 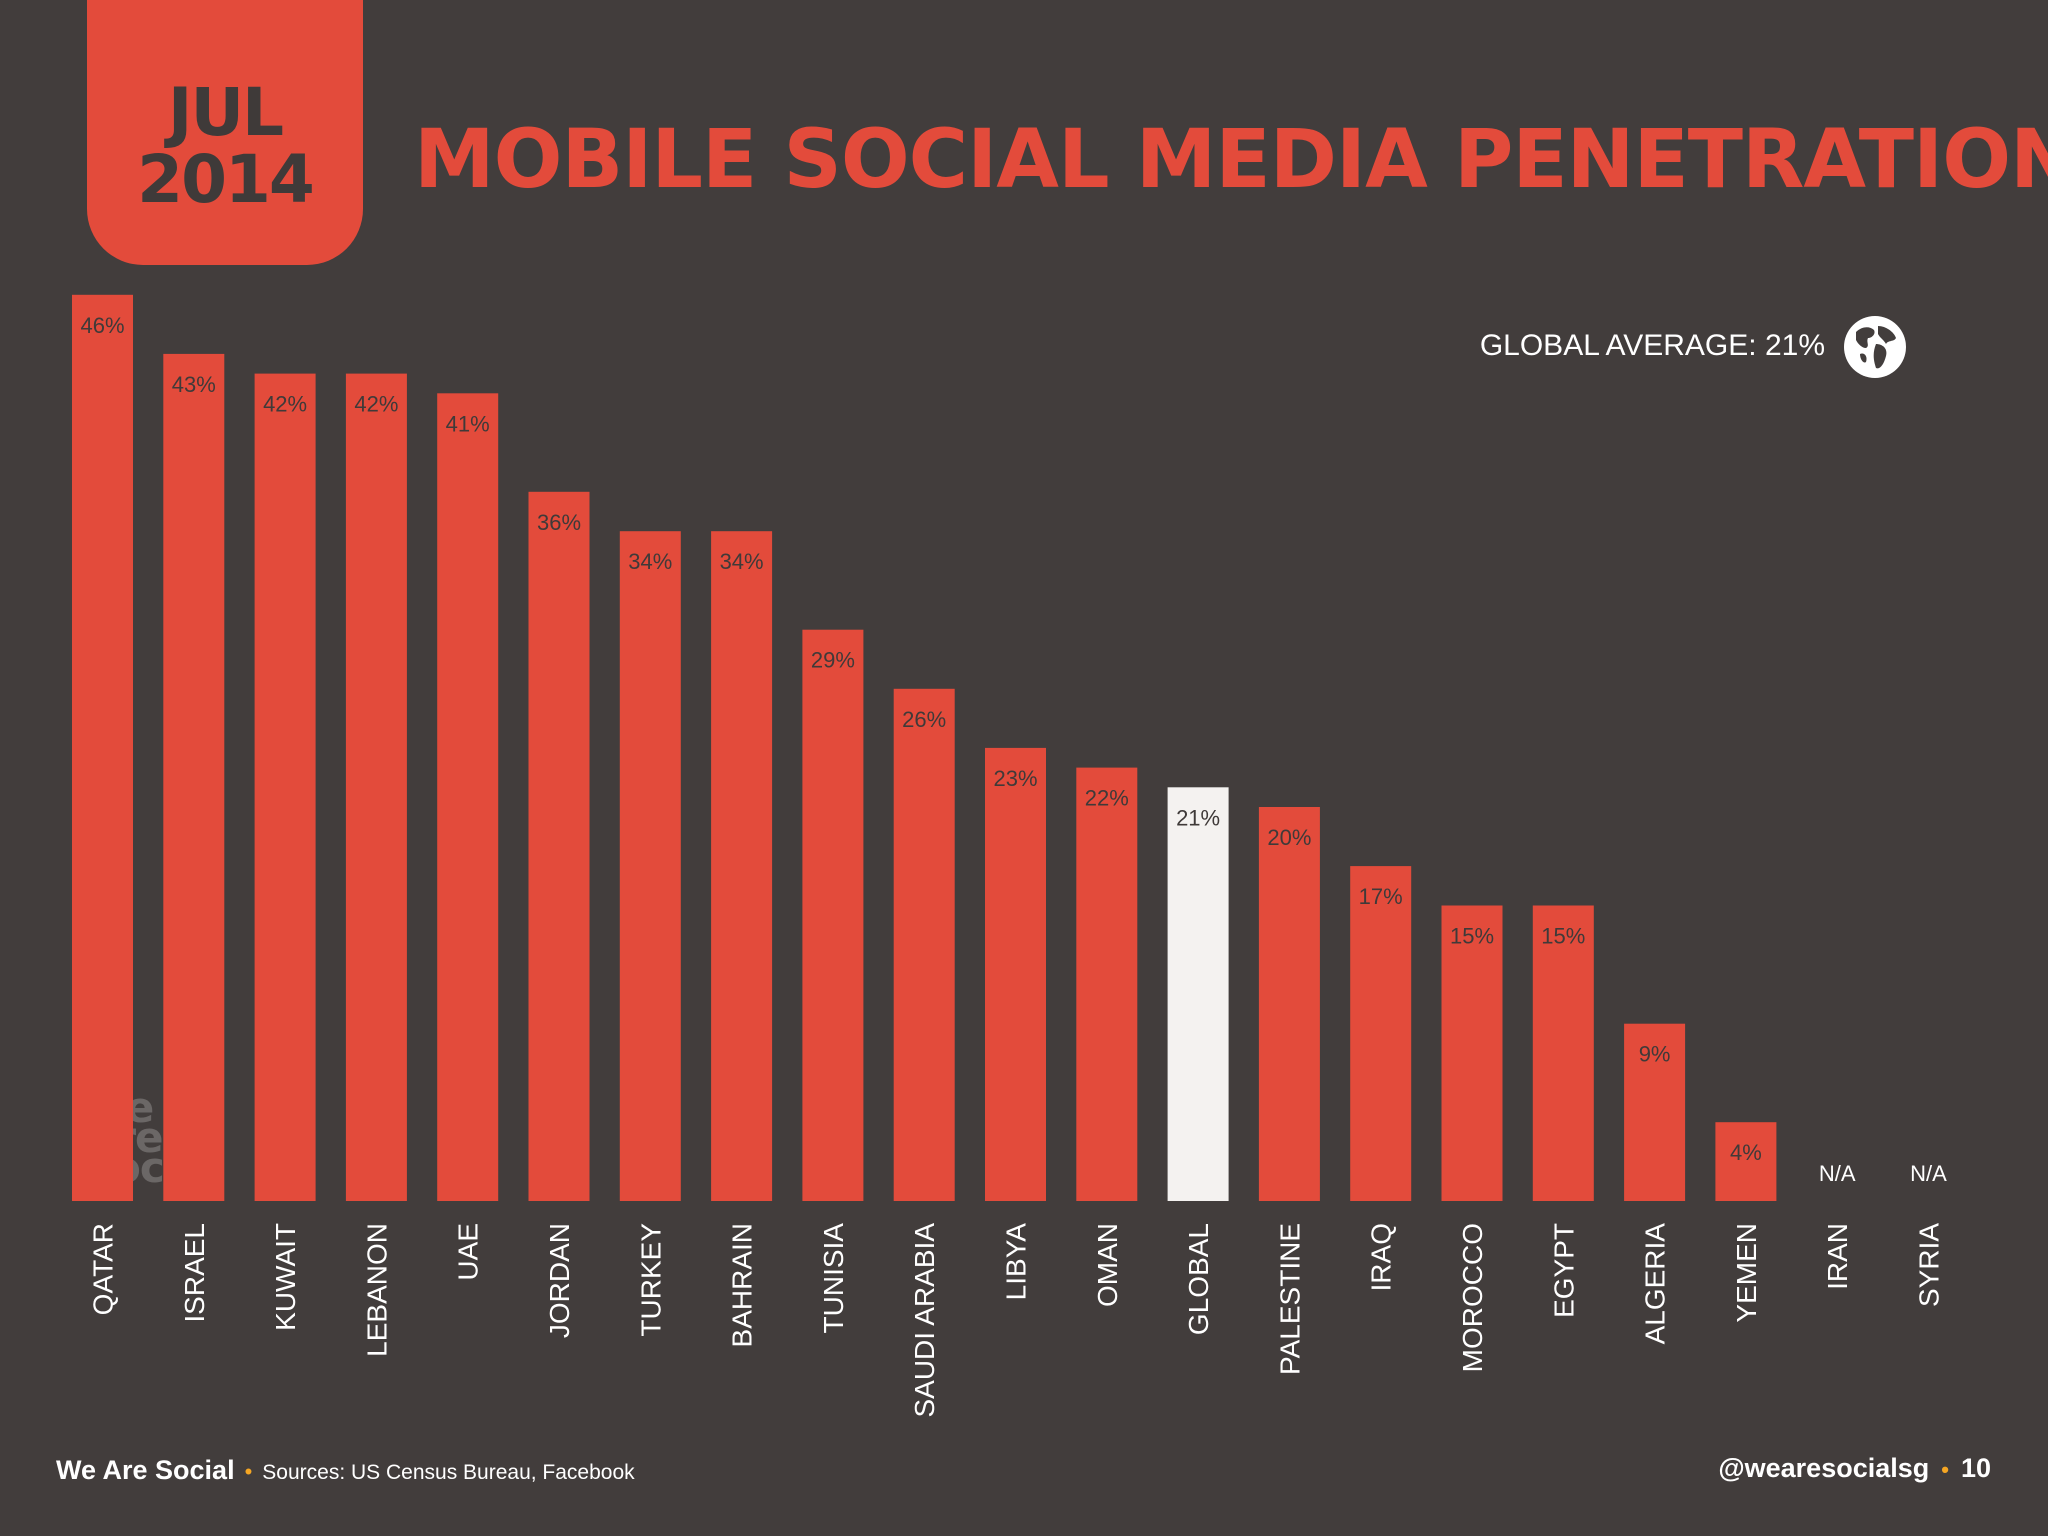 What do you see at coordinates (1652, 345) in the screenshot?
I see `global-average-label: GLOBAL AVERAGE: 21%` at bounding box center [1652, 345].